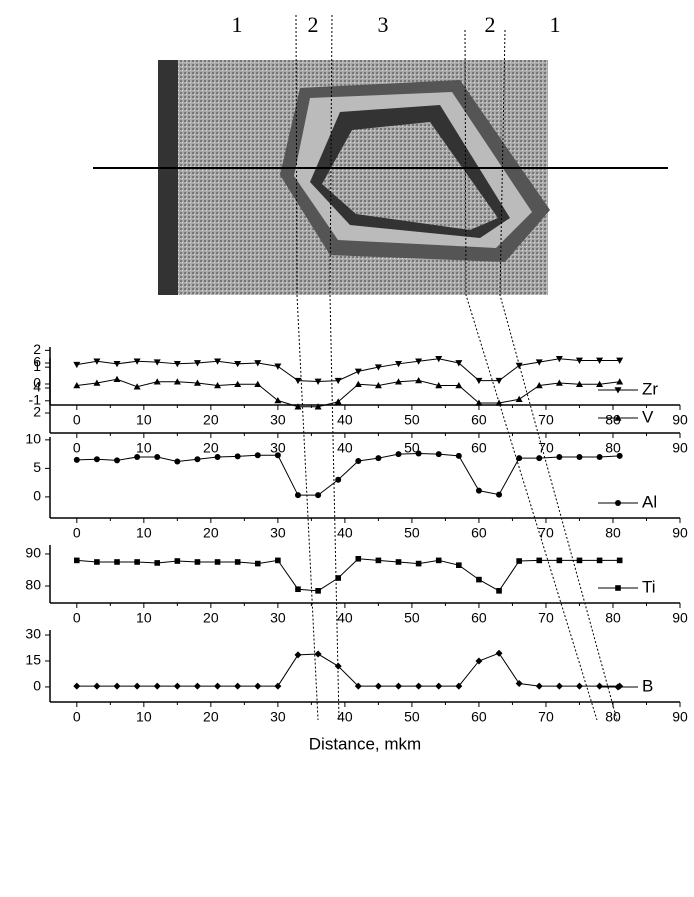 This screenshot has width=694, height=897. Describe the element at coordinates (648, 416) in the screenshot. I see `legend-label: V` at that location.